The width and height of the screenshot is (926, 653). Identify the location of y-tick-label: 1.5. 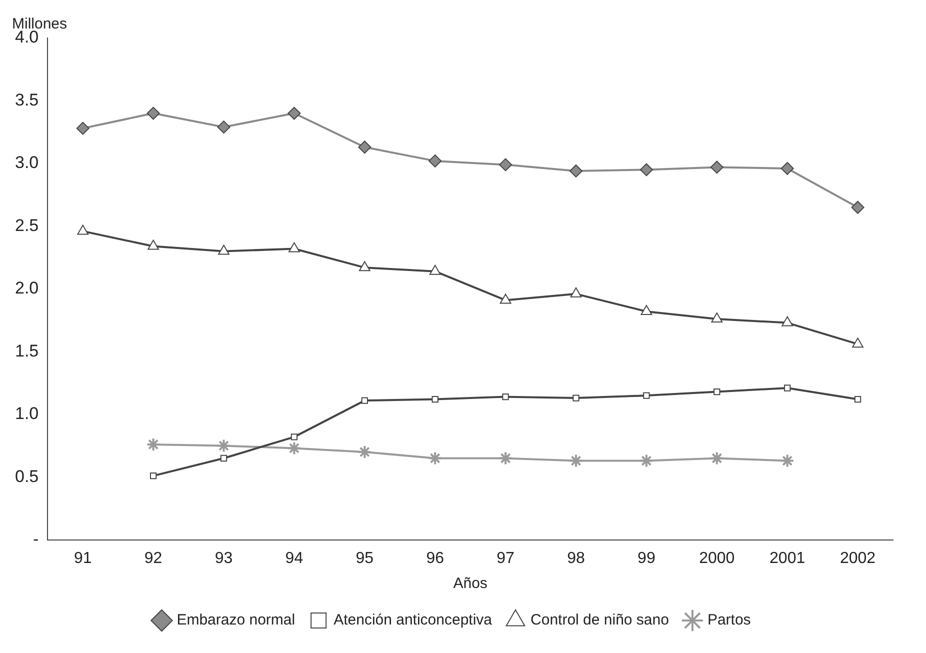
(26, 350).